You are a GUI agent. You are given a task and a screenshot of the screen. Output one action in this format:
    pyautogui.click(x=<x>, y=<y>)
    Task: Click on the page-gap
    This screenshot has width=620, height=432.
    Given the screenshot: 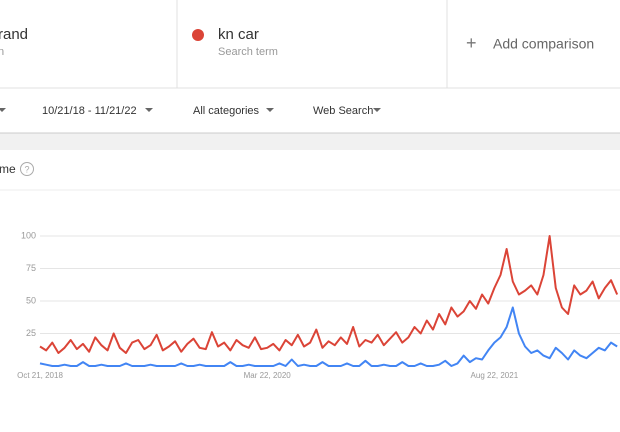 What is the action you would take?
    pyautogui.click(x=310, y=141)
    